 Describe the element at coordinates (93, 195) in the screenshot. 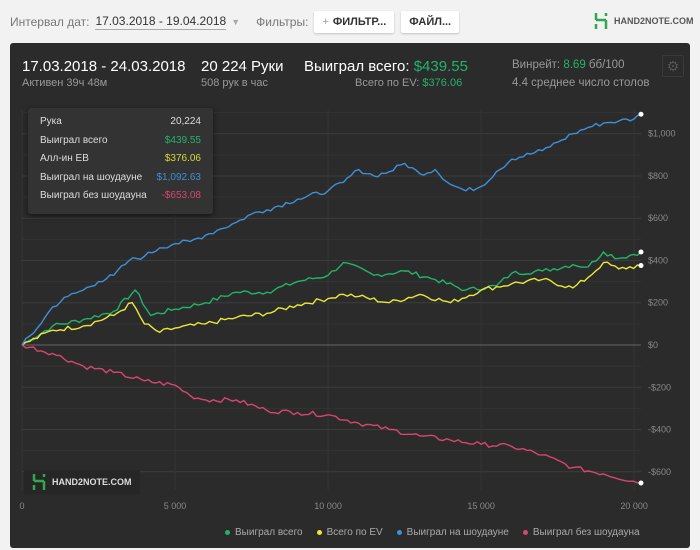

I see `tooltip-label: Выиграл без шоудауна` at that location.